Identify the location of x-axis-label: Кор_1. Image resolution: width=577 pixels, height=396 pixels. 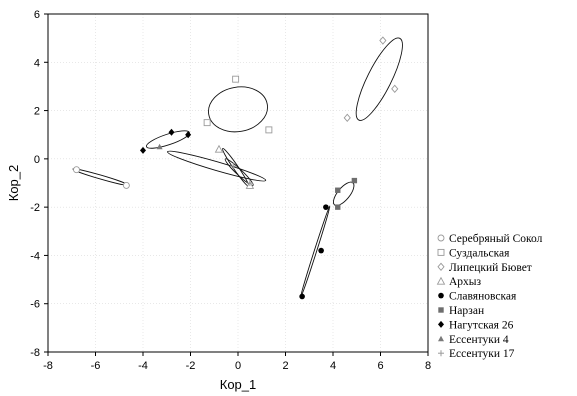
(238, 384).